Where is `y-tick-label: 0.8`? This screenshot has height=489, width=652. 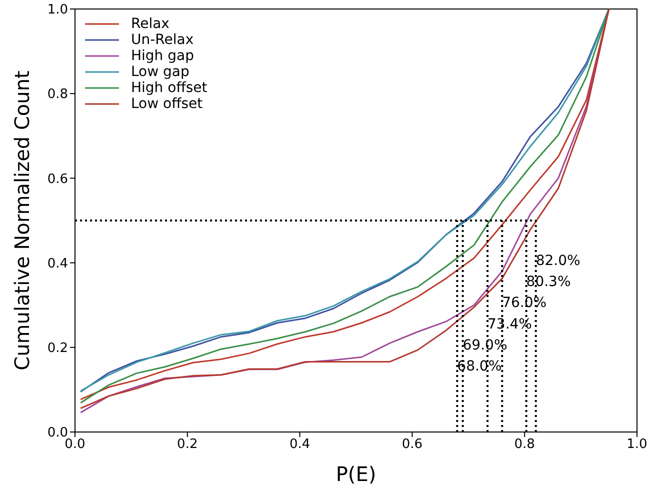 y-tick-label: 0.8 is located at coordinates (57, 94).